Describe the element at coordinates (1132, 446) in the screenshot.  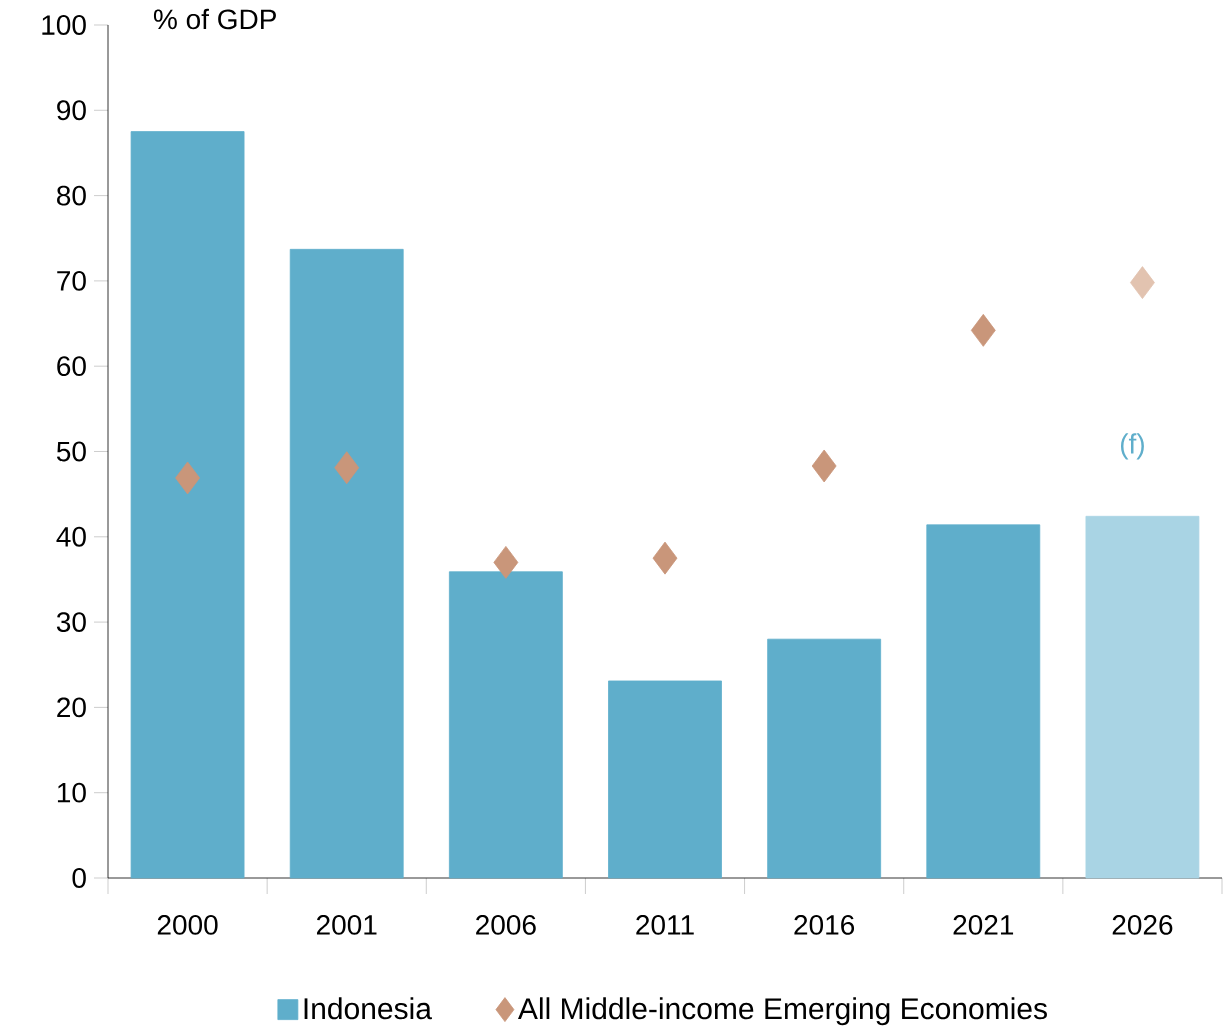
I see `annotation: (f)` at that location.